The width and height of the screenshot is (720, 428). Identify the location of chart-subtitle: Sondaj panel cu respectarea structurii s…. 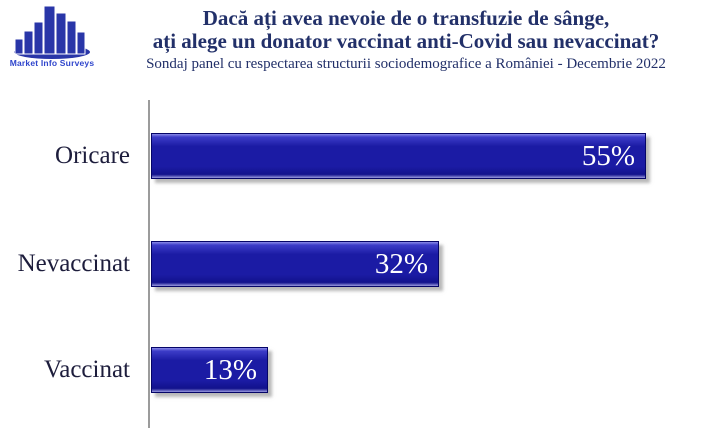
(406, 64).